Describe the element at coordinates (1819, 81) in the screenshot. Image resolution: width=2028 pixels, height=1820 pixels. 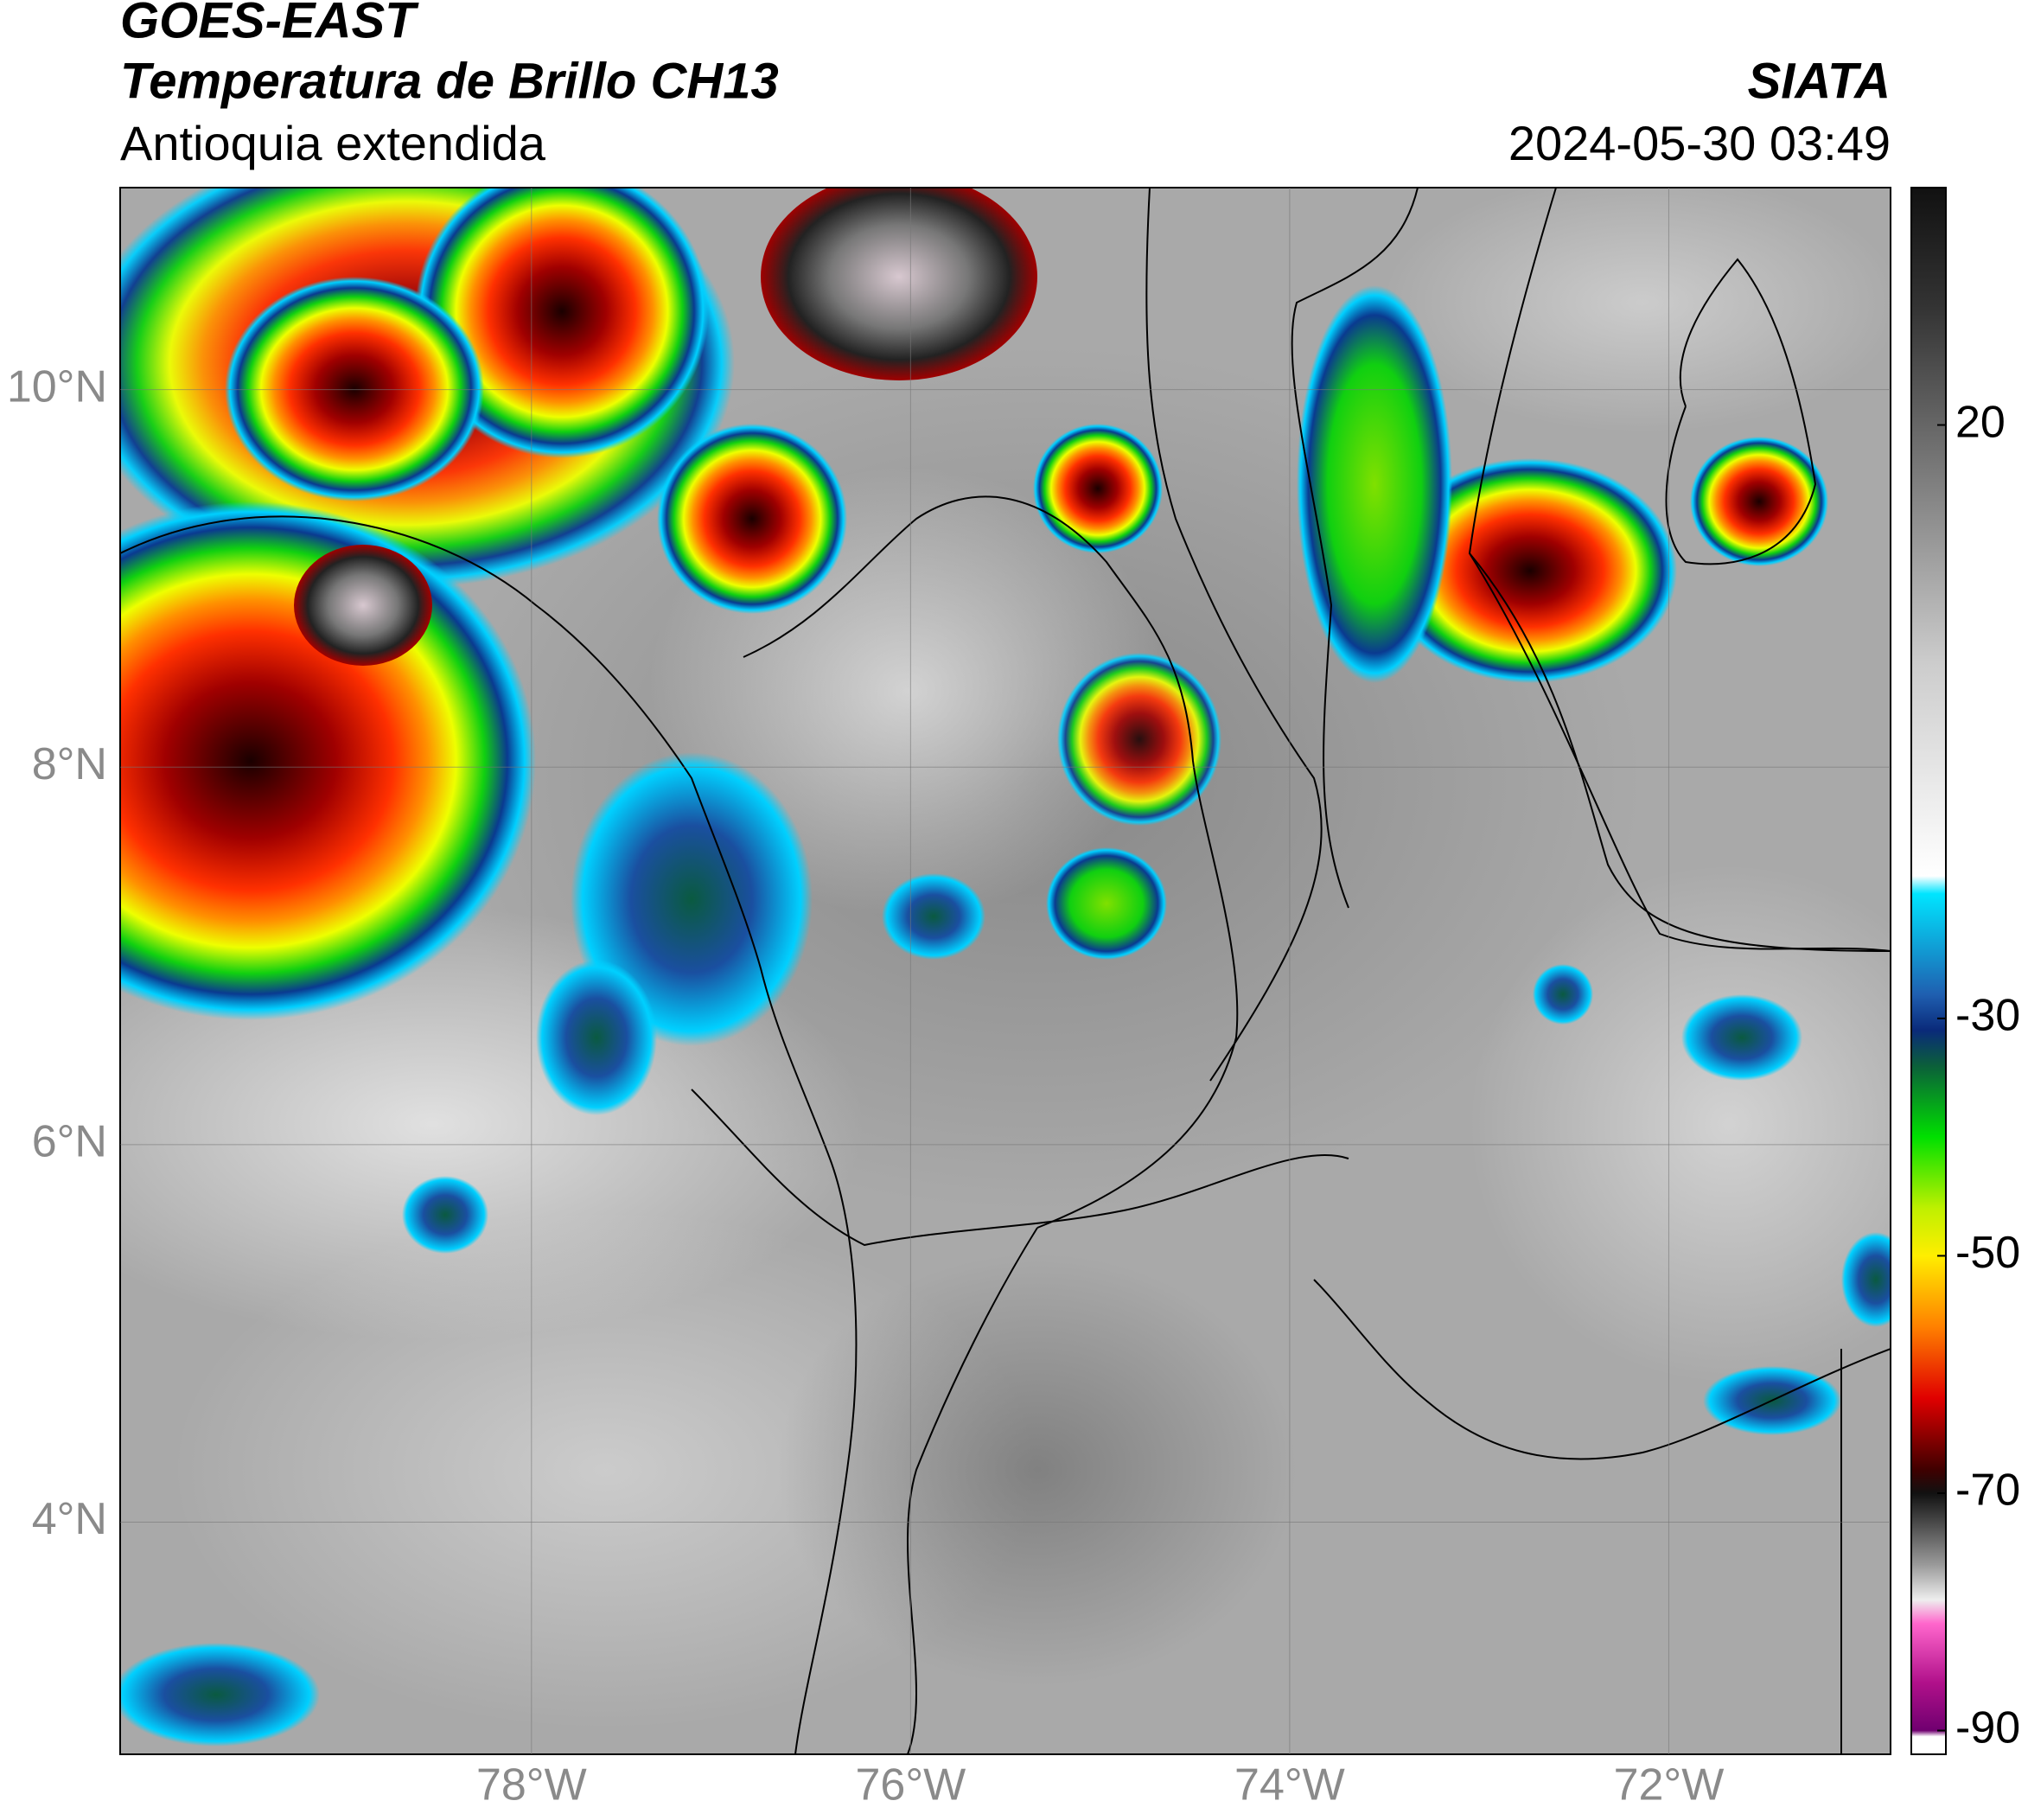
I see `source: SIATA` at that location.